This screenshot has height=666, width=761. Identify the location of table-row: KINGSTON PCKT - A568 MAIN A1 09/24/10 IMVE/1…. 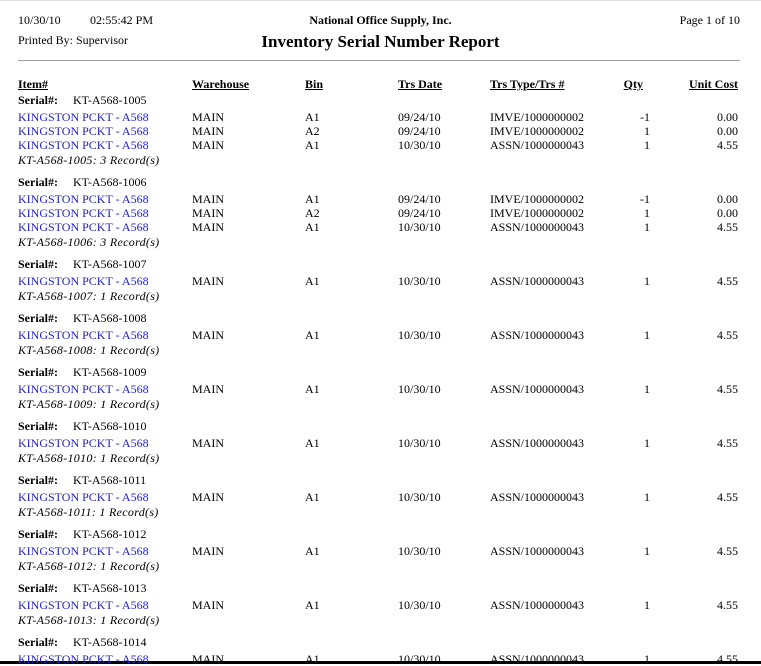
(380, 199).